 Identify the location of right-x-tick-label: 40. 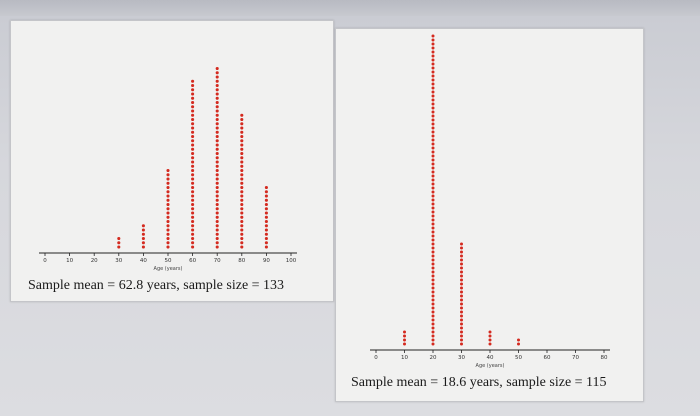
(490, 358).